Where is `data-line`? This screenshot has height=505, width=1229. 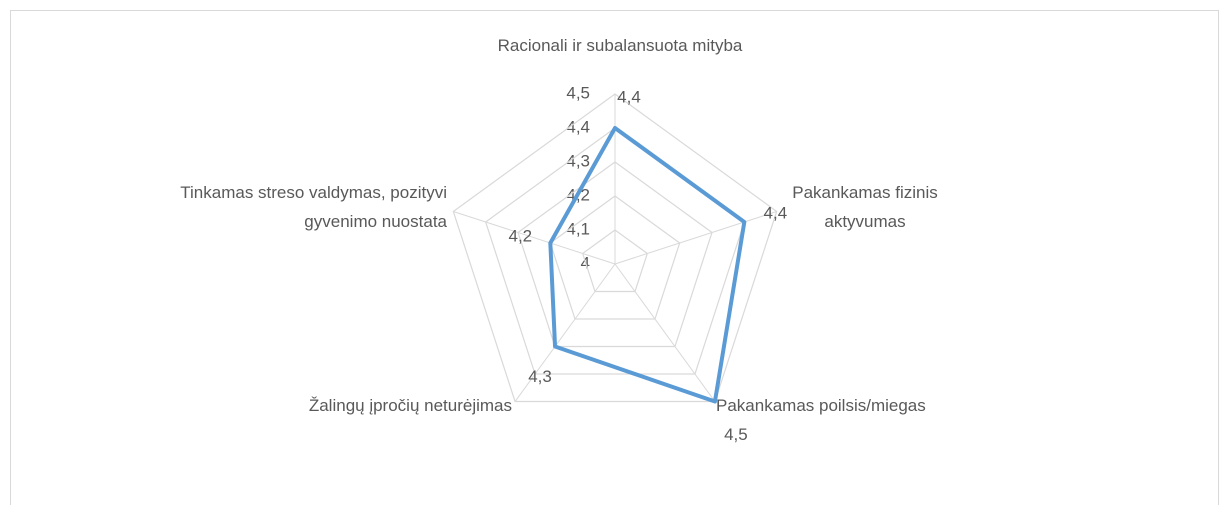
data-line is located at coordinates (647, 265).